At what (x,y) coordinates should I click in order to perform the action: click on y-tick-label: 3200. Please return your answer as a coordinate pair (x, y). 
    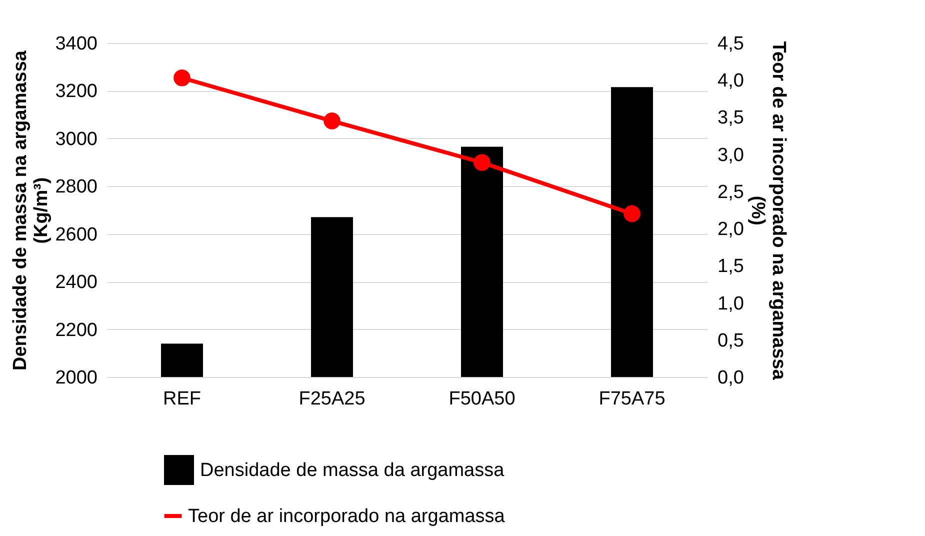
    Looking at the image, I should click on (76, 91).